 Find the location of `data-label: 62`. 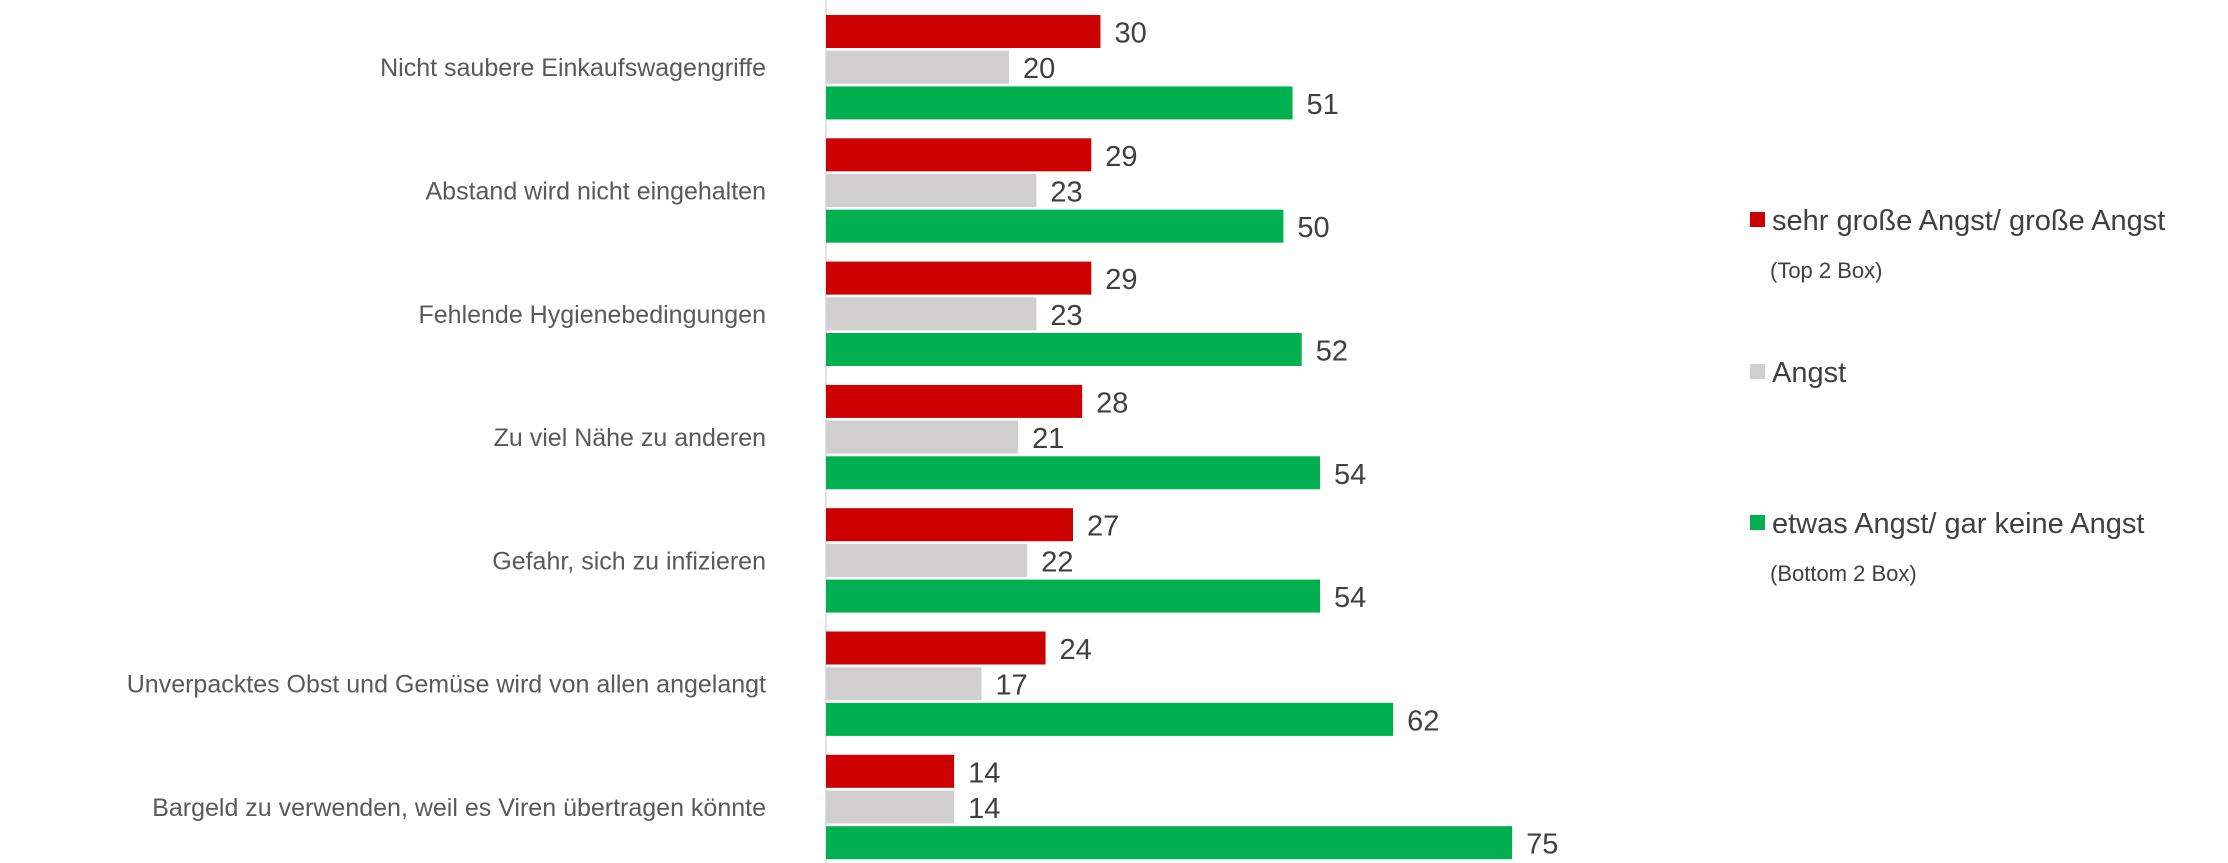

data-label: 62 is located at coordinates (1423, 721).